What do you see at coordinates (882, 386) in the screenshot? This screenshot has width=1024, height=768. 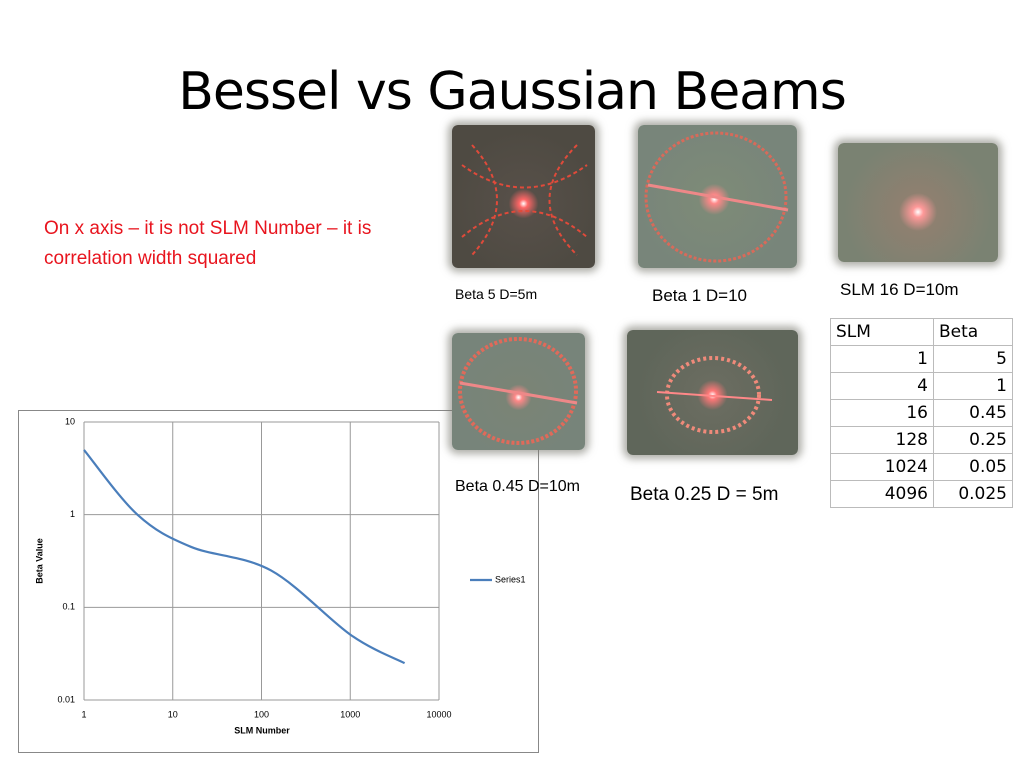 I see `table-cell: 4` at bounding box center [882, 386].